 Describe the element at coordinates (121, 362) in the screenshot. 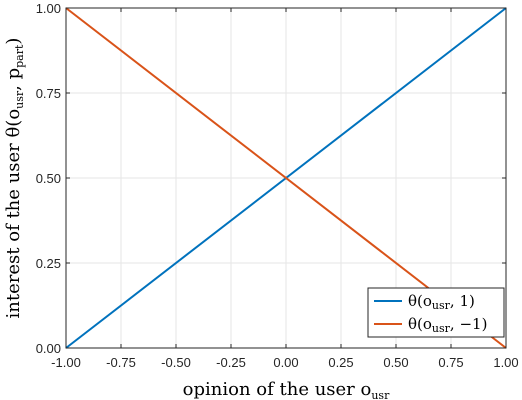

I see `x-tick-label: -0.75` at that location.